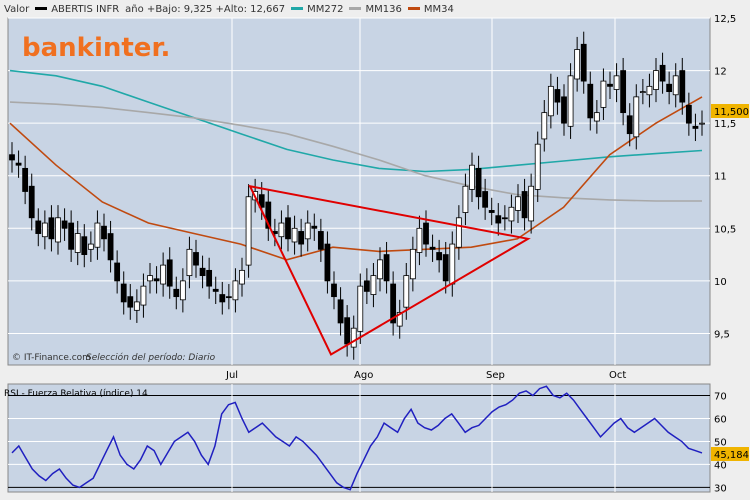  I want to click on footer-copyright: © IT-Finance.com, so click(51, 358).